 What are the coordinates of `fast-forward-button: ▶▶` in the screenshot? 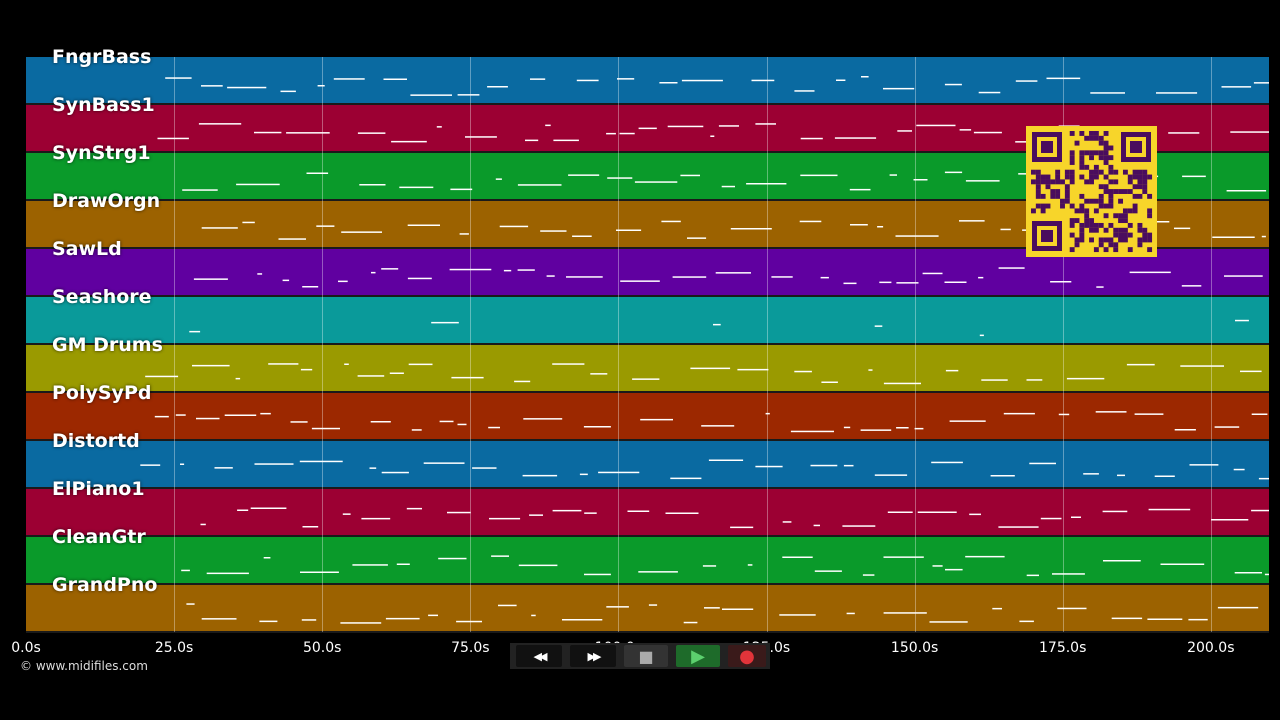 It's located at (593, 656).